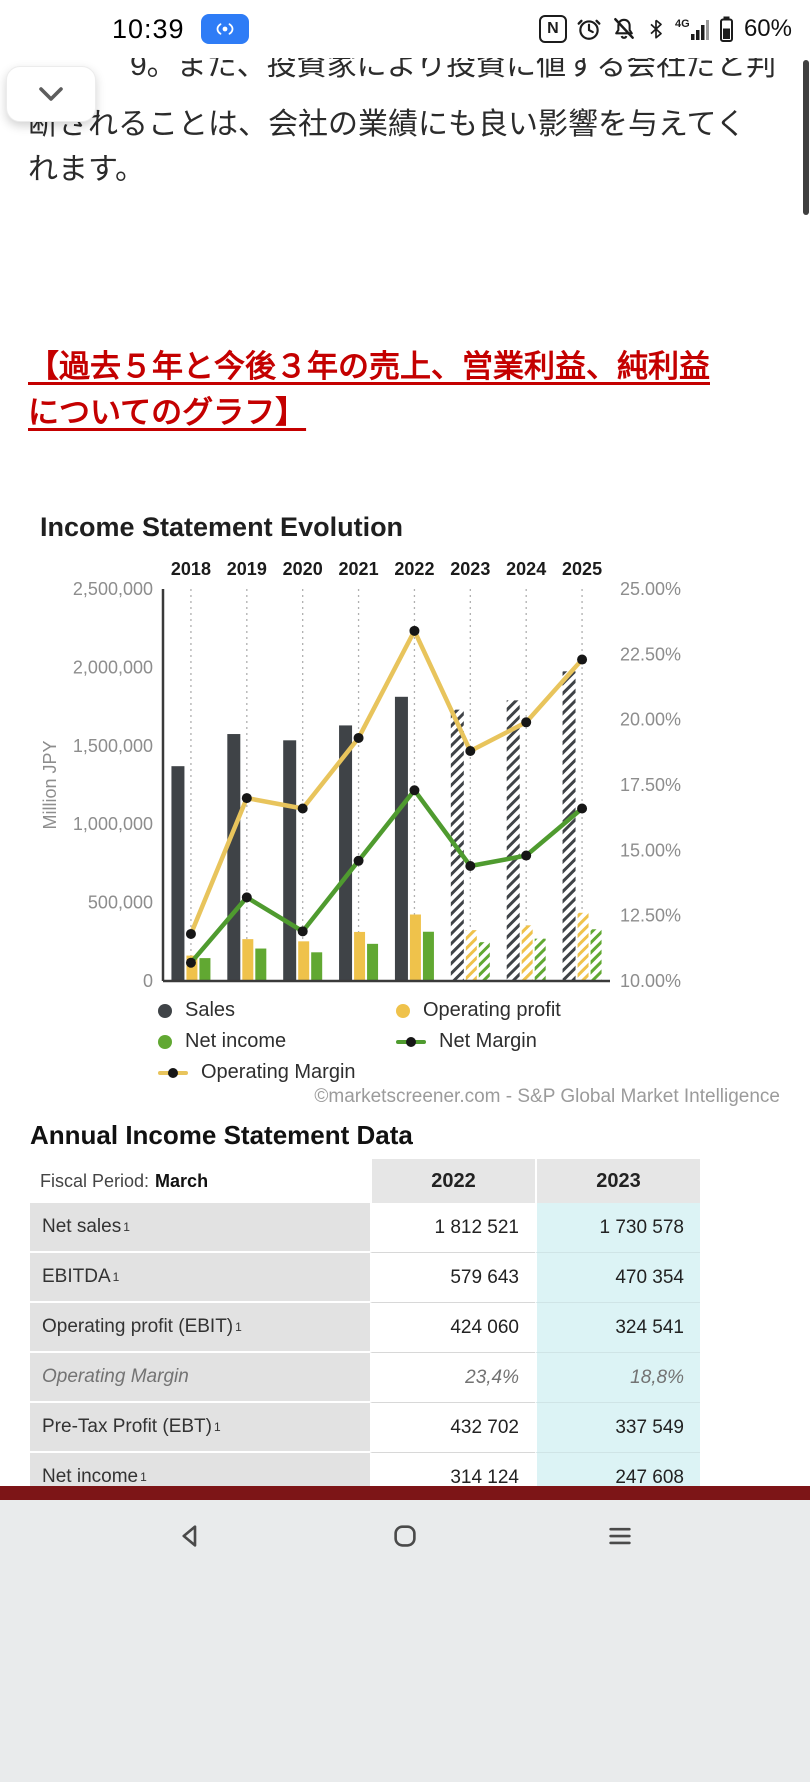 The image size is (810, 1782). What do you see at coordinates (452, 1228) in the screenshot?
I see `cell-2022: 1 812 521` at bounding box center [452, 1228].